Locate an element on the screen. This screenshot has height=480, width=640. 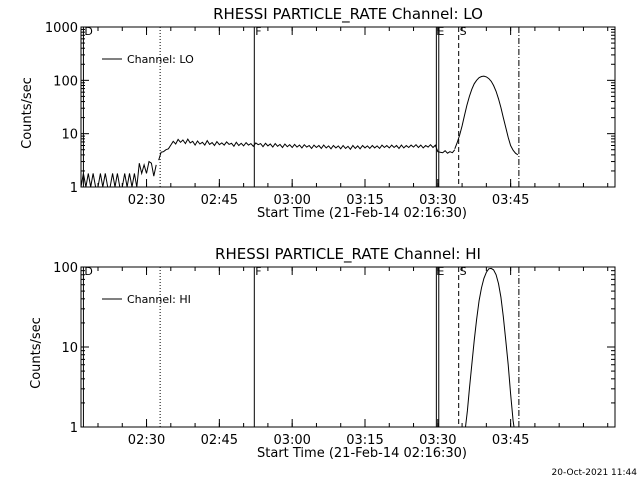
legend-label: Channel: HI is located at coordinates (159, 299).